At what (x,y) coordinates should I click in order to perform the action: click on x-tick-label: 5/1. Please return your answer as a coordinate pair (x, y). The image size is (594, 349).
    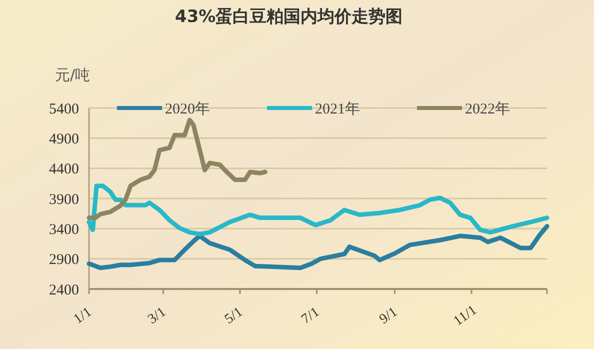
    Looking at the image, I should click on (234, 316).